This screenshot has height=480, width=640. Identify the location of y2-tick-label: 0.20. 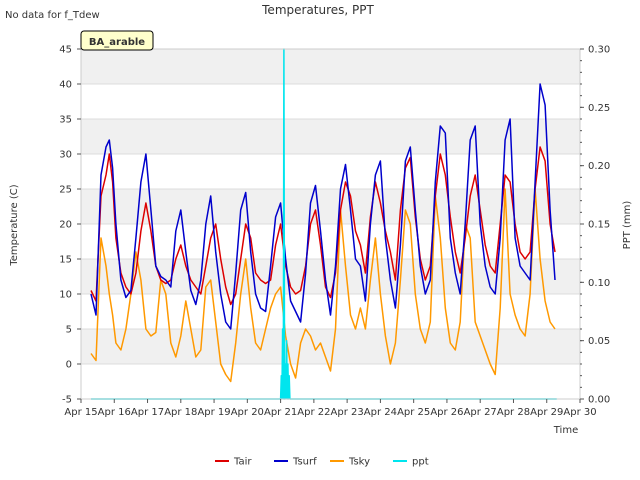
(599, 166).